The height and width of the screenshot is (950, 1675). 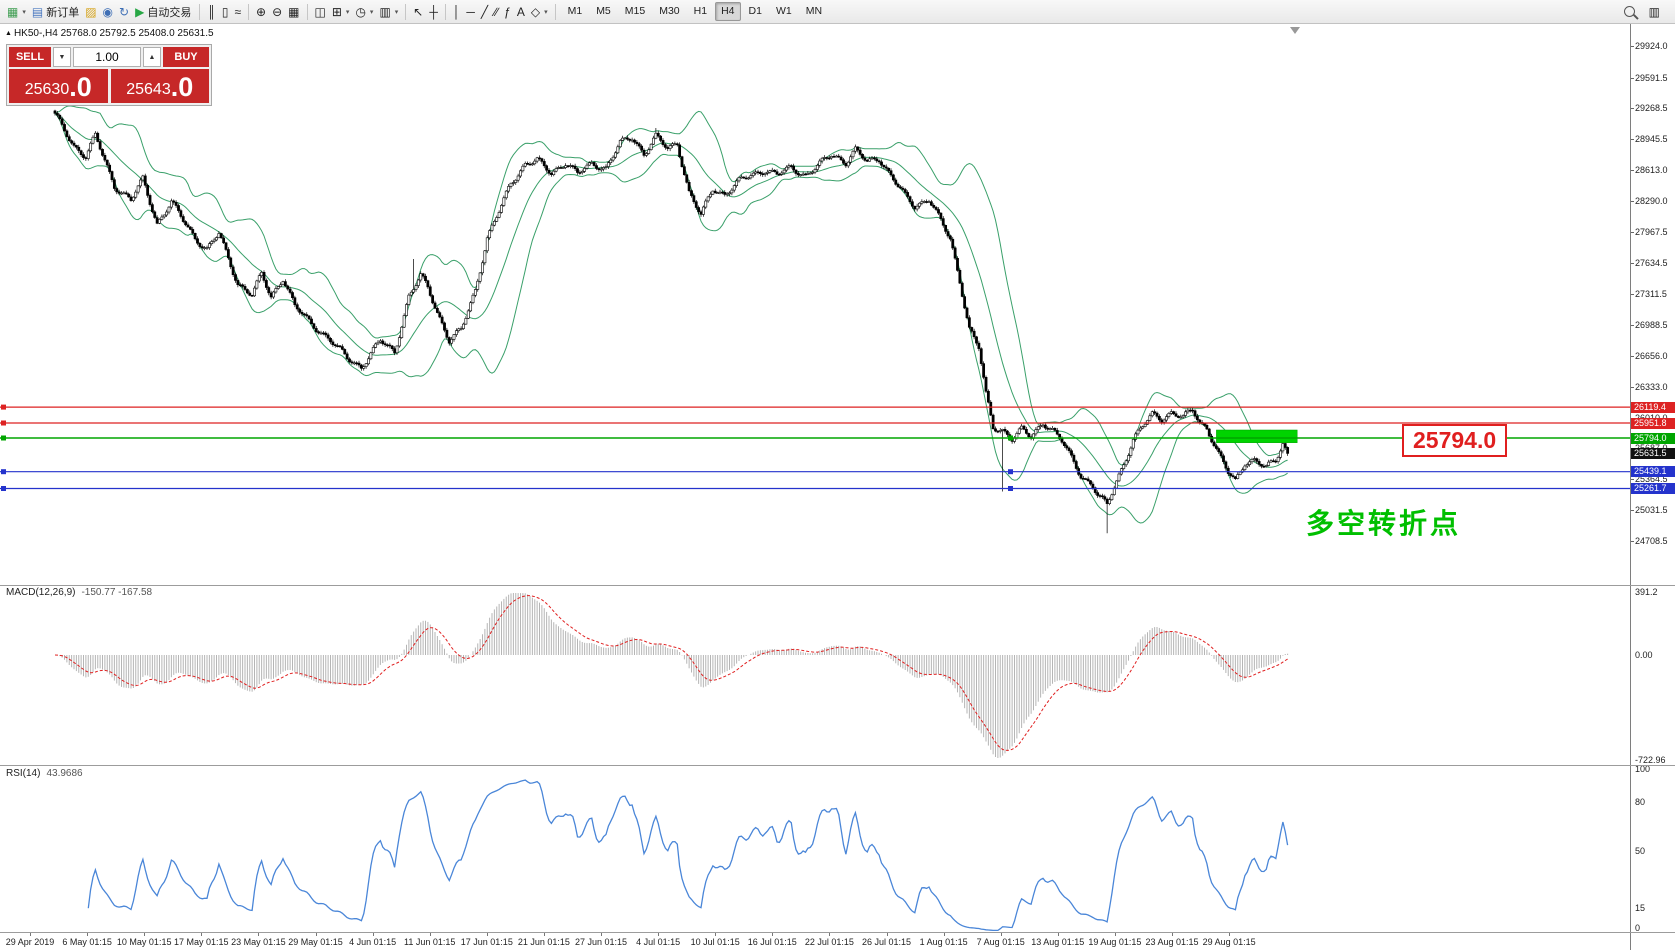 I want to click on time-axis-label: 26 Jul 01:15, so click(x=886, y=942).